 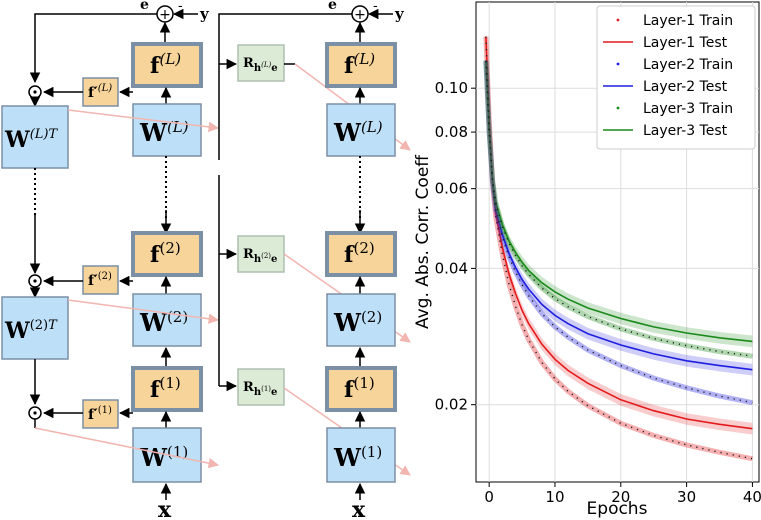 I want to click on left-f2-box, so click(x=167, y=254).